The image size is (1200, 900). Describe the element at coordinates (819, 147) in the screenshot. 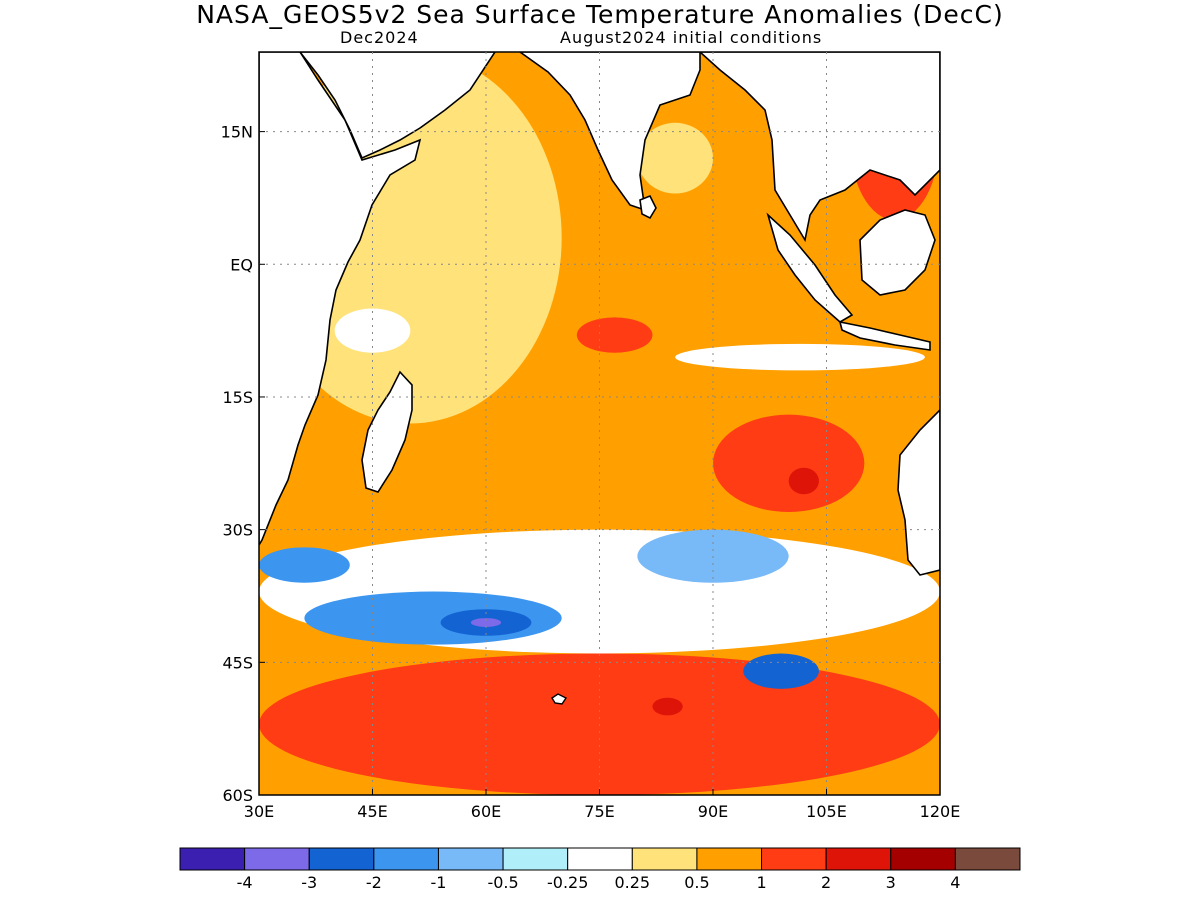

I see `indochina-landmass` at that location.